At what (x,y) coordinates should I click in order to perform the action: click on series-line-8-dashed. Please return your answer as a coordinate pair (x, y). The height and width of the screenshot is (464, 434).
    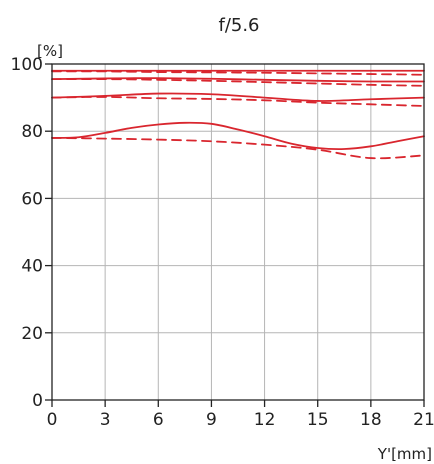
    Looking at the image, I should click on (238, 148).